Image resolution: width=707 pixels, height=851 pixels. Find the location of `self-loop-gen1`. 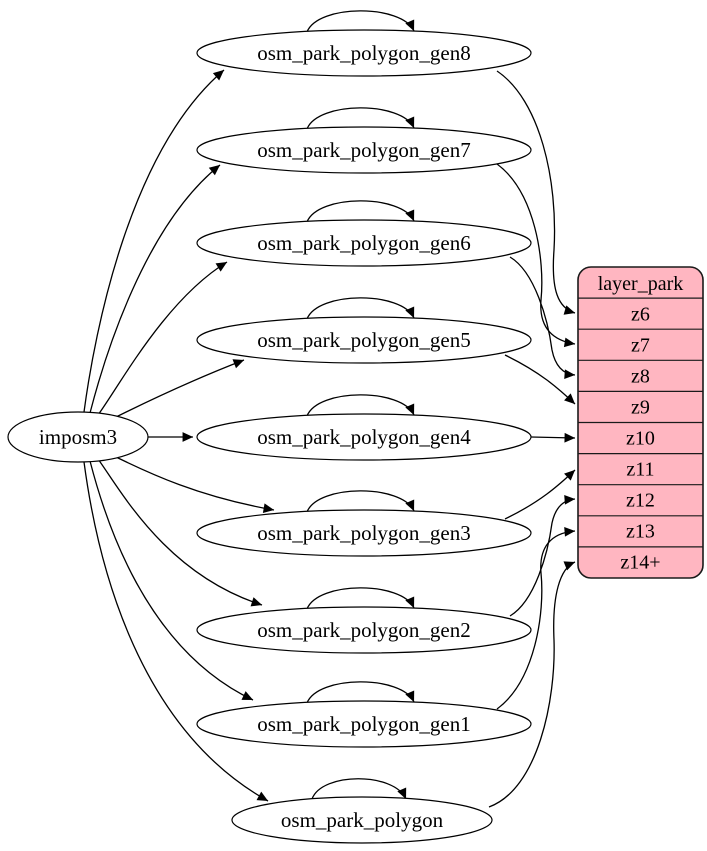

self-loop-gen1 is located at coordinates (360, 692).